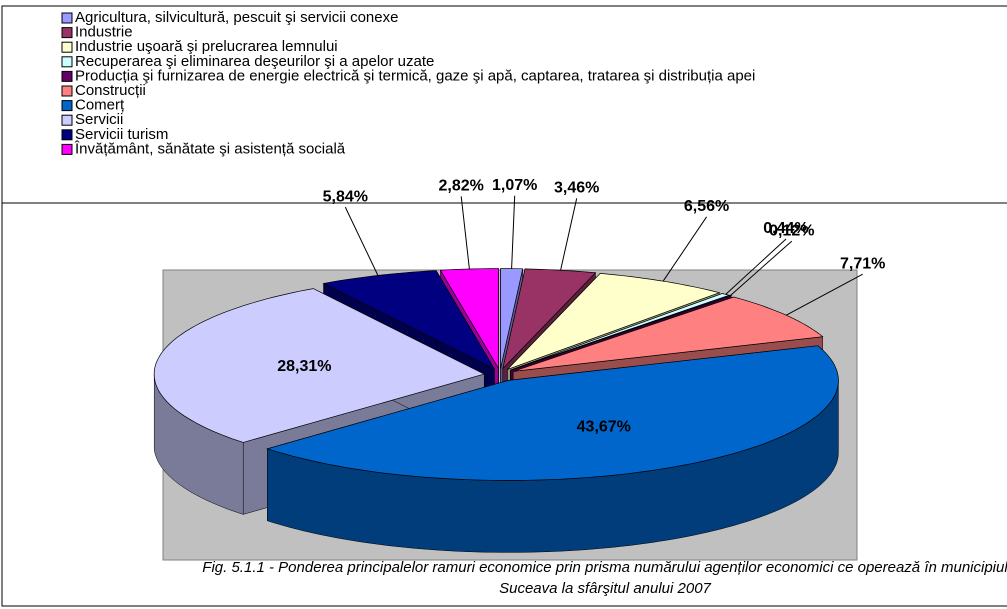 The image size is (1007, 609). What do you see at coordinates (785, 228) in the screenshot?
I see `value-label: 0,44%` at bounding box center [785, 228].